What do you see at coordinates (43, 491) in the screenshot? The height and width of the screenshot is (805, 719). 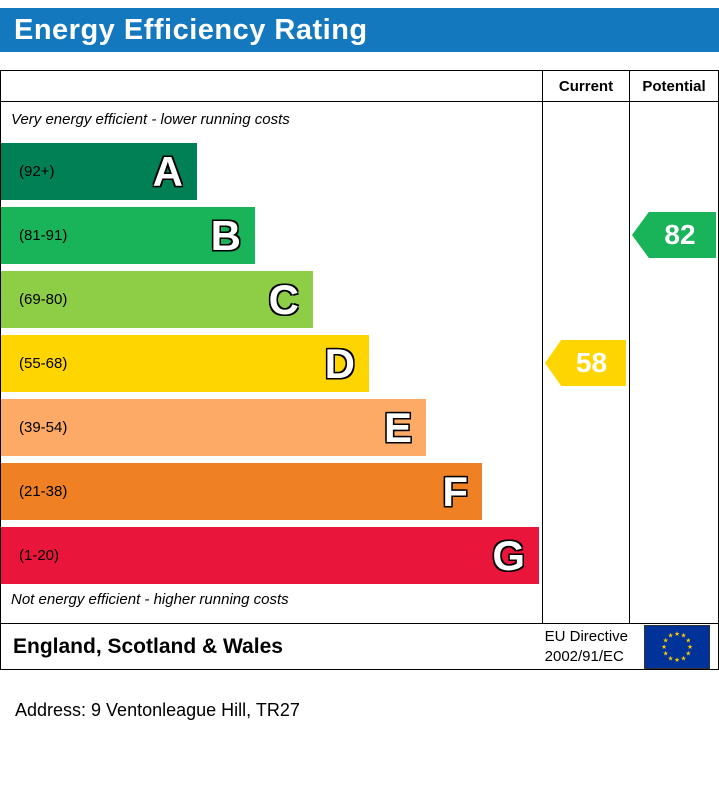 I see `band-range: (21-38)` at bounding box center [43, 491].